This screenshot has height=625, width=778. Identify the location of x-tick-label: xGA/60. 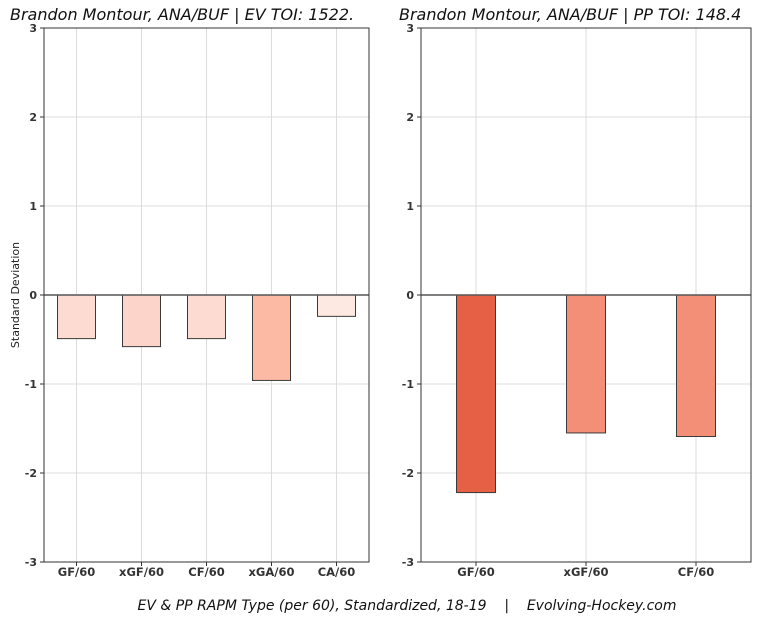
(272, 572).